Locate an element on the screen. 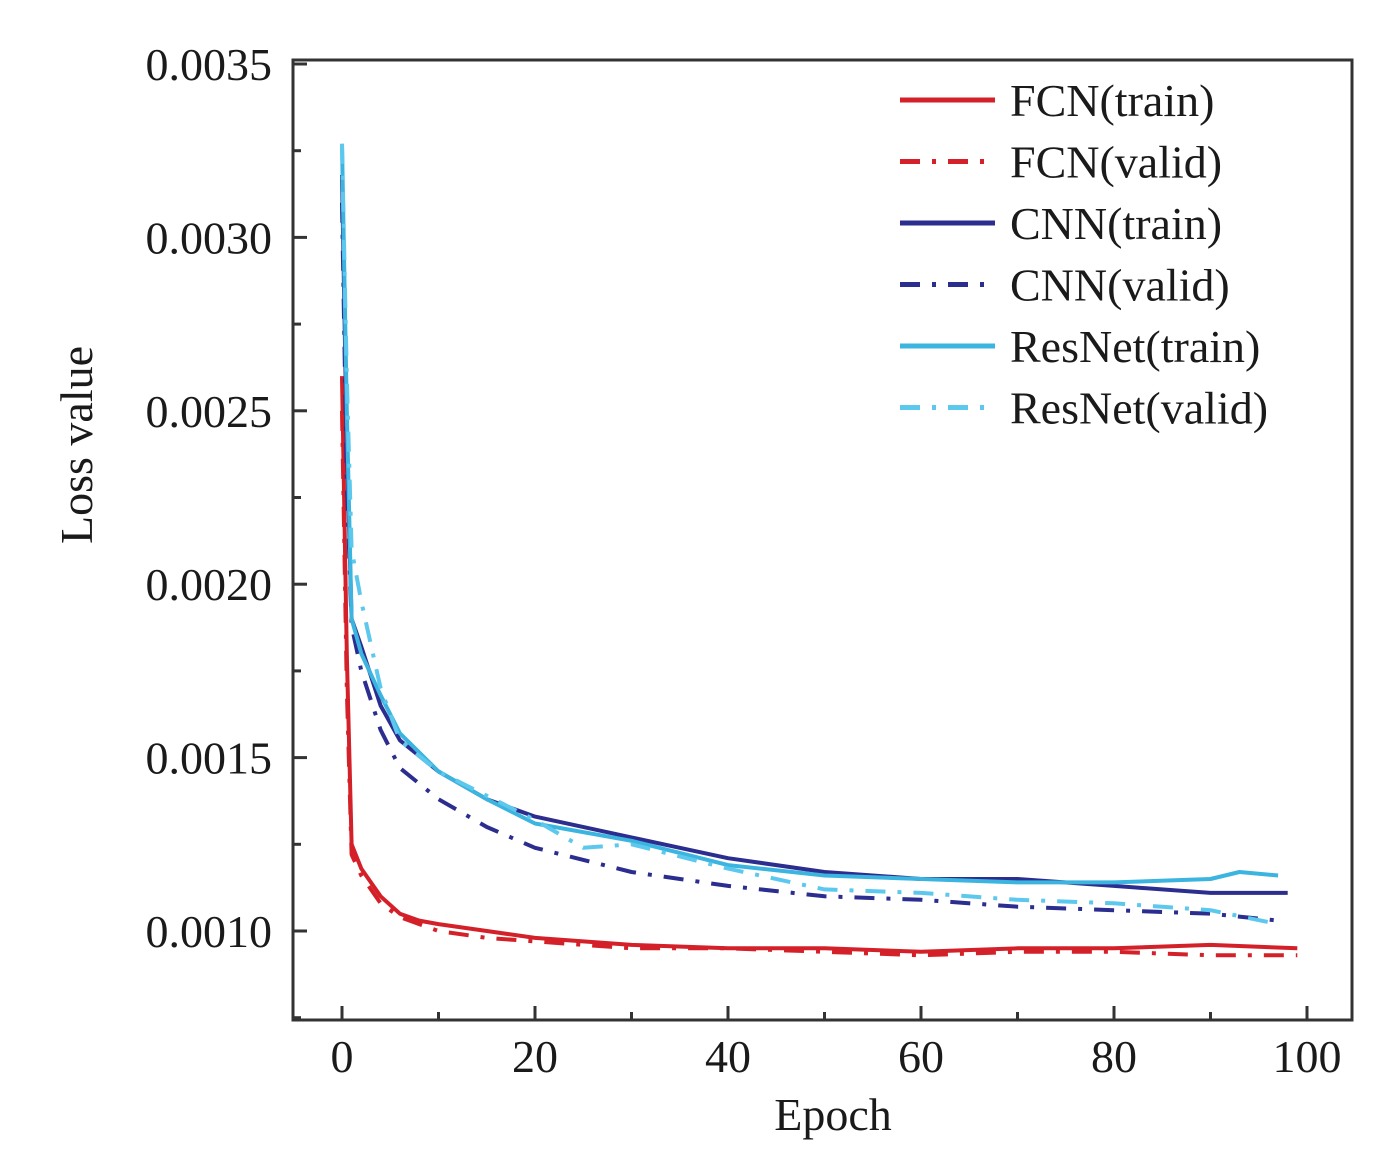 This screenshot has height=1170, width=1382. y-tick-label: 0.0030 is located at coordinates (209, 237).